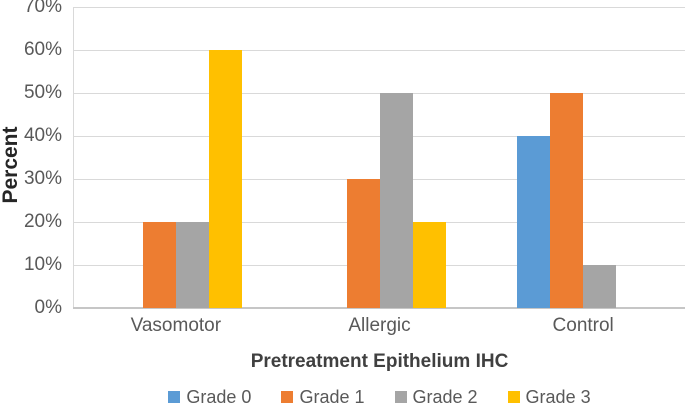  What do you see at coordinates (379, 361) in the screenshot?
I see `x-axis-title: Pretreatment Epithelium IHC` at bounding box center [379, 361].